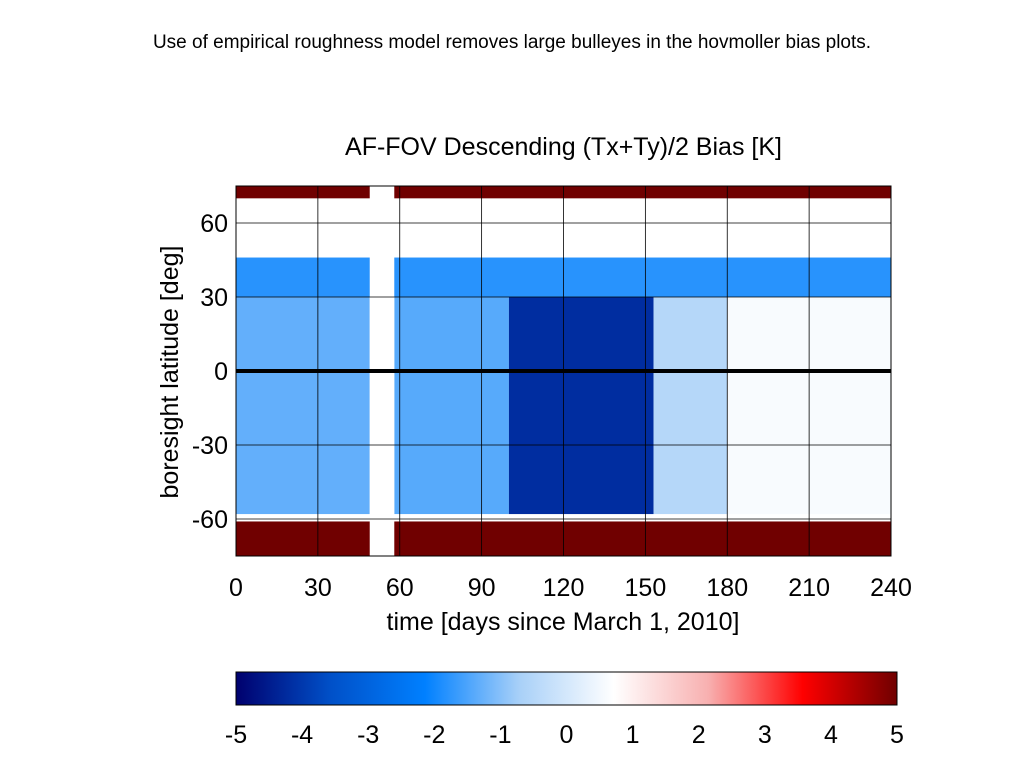 The width and height of the screenshot is (1024, 768). What do you see at coordinates (831, 735) in the screenshot?
I see `colorbar-tick-label: 4` at bounding box center [831, 735].